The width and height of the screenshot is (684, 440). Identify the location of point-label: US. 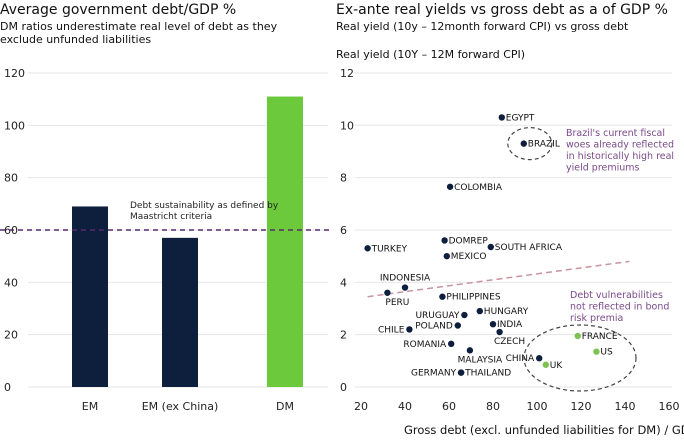
(606, 353).